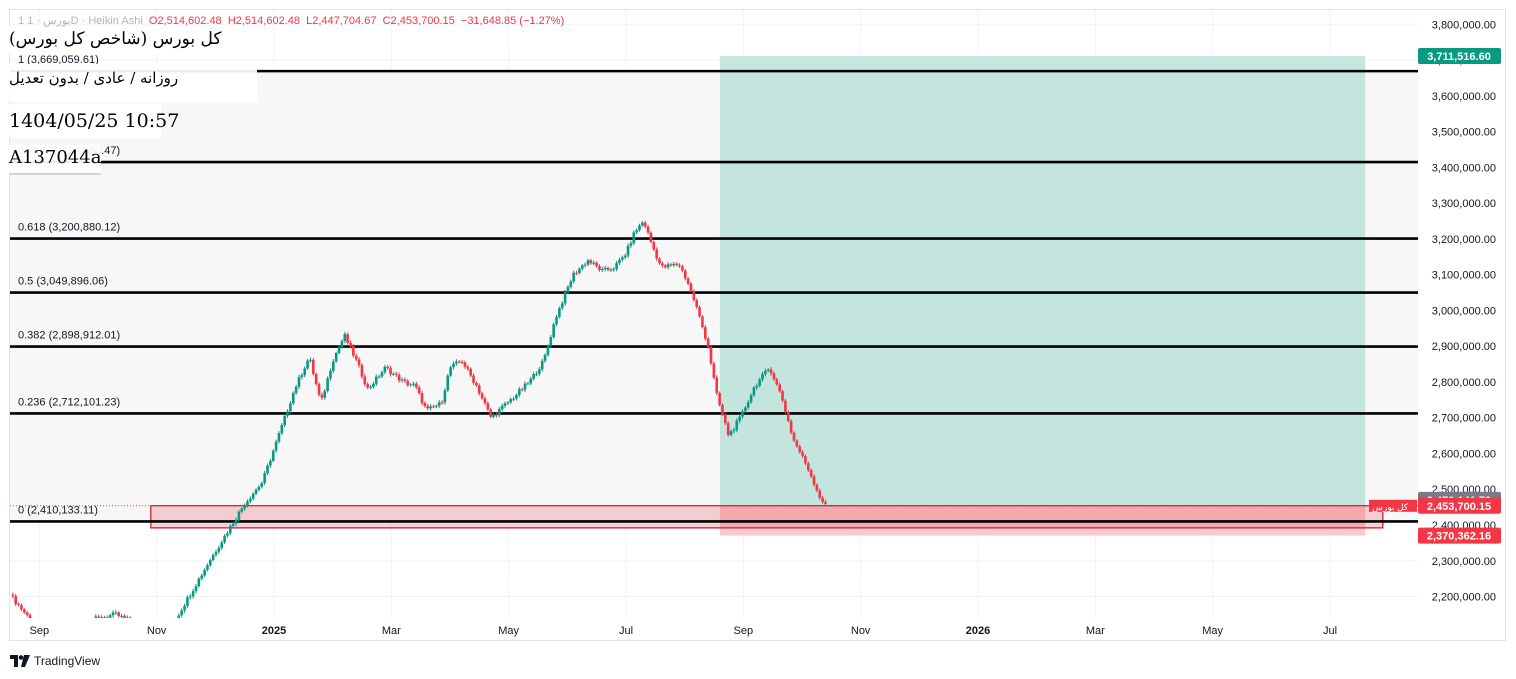 The height and width of the screenshot is (679, 1516). I want to click on info-subtitle: روزانه / عادی / بدون تعدیل, so click(133, 83).